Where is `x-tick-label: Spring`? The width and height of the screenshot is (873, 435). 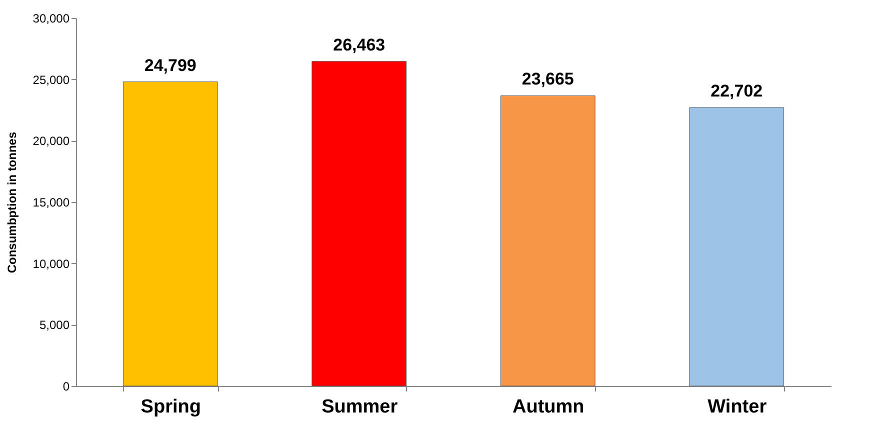 x-tick-label: Spring is located at coordinates (170, 407).